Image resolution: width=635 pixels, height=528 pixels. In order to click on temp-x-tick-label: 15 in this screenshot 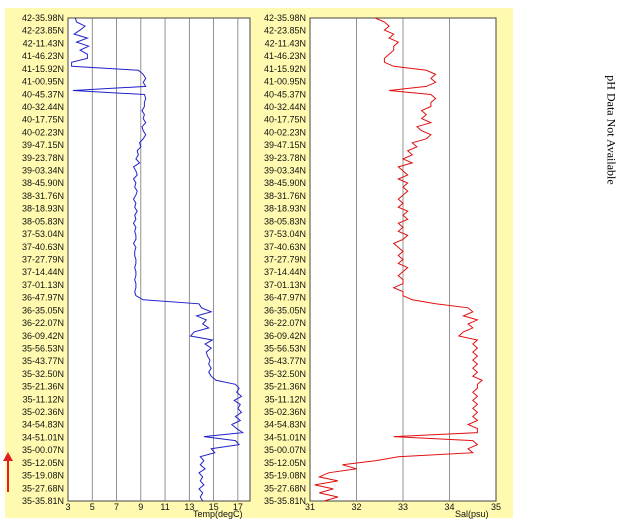, I will do `click(214, 507)`.